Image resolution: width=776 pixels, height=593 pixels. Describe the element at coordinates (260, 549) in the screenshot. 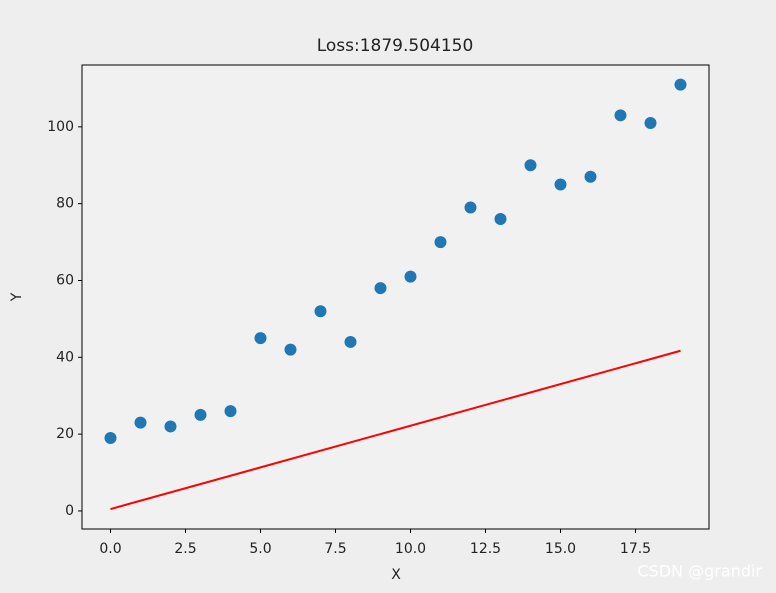

I see `x-tick-label: 5.0` at that location.